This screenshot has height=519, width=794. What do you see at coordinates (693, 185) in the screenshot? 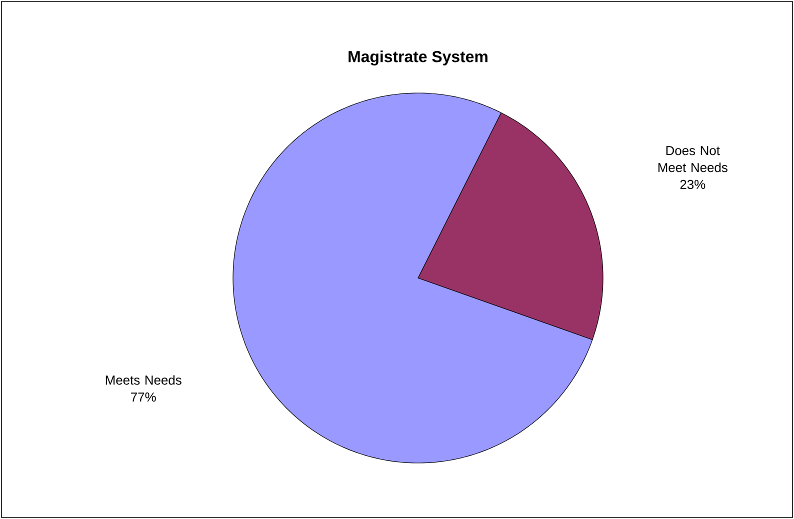
I see `data-label: 23%` at bounding box center [693, 185].